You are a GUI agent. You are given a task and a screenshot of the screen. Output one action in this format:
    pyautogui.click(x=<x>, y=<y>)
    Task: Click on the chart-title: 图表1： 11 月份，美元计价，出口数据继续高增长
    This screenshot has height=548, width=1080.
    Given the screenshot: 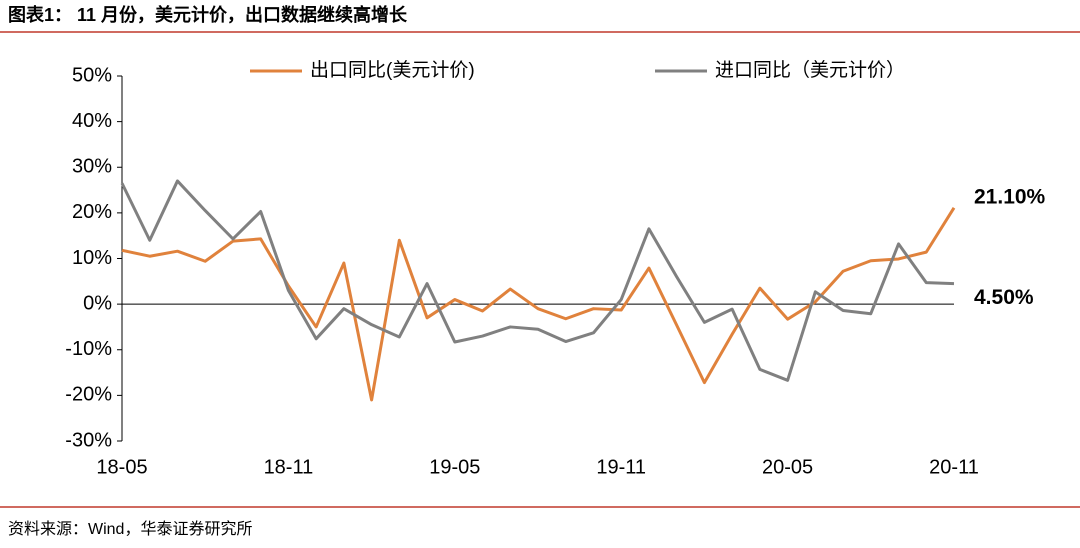 What is the action you would take?
    pyautogui.click(x=208, y=14)
    